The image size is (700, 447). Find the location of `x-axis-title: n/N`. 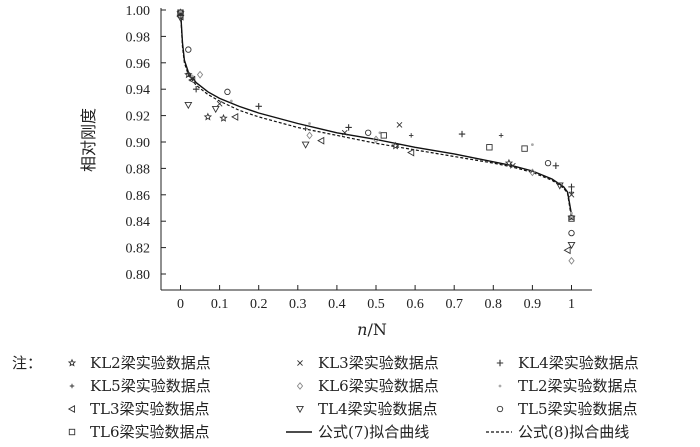

x-axis-title: n/N is located at coordinates (372, 329).